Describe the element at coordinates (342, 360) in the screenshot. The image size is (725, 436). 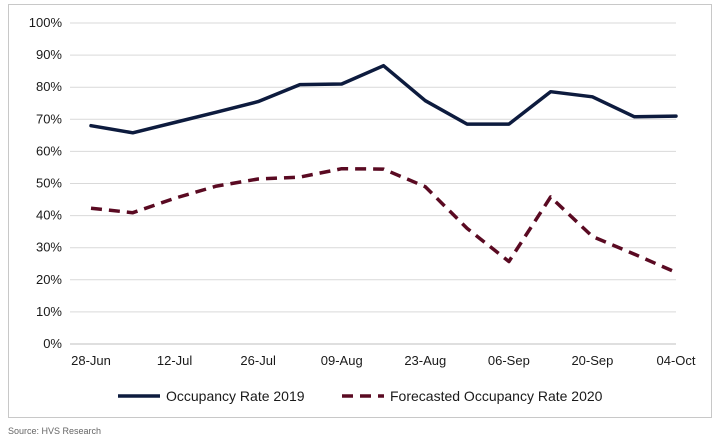
I see `x-tick-label: 09-Aug` at that location.